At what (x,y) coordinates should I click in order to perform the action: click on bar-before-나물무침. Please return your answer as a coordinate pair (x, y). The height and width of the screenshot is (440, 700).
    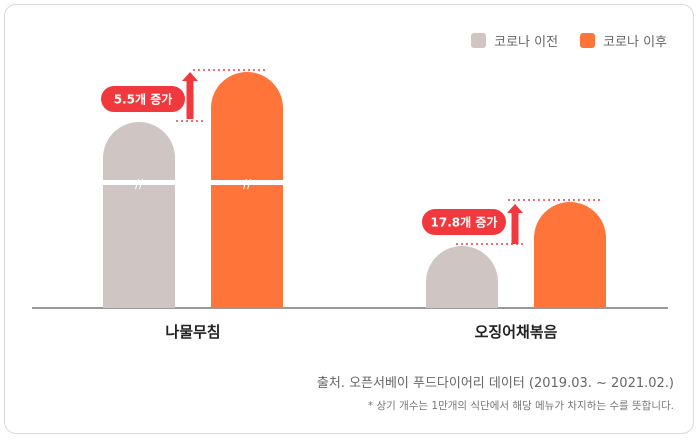
    Looking at the image, I should click on (139, 215).